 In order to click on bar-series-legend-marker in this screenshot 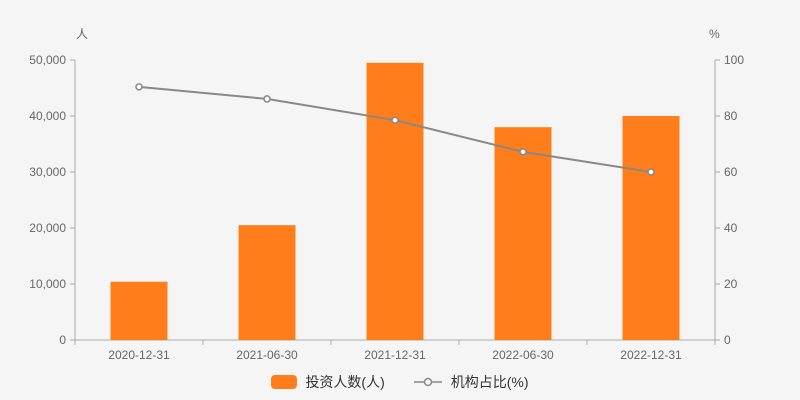, I will do `click(284, 382)`.